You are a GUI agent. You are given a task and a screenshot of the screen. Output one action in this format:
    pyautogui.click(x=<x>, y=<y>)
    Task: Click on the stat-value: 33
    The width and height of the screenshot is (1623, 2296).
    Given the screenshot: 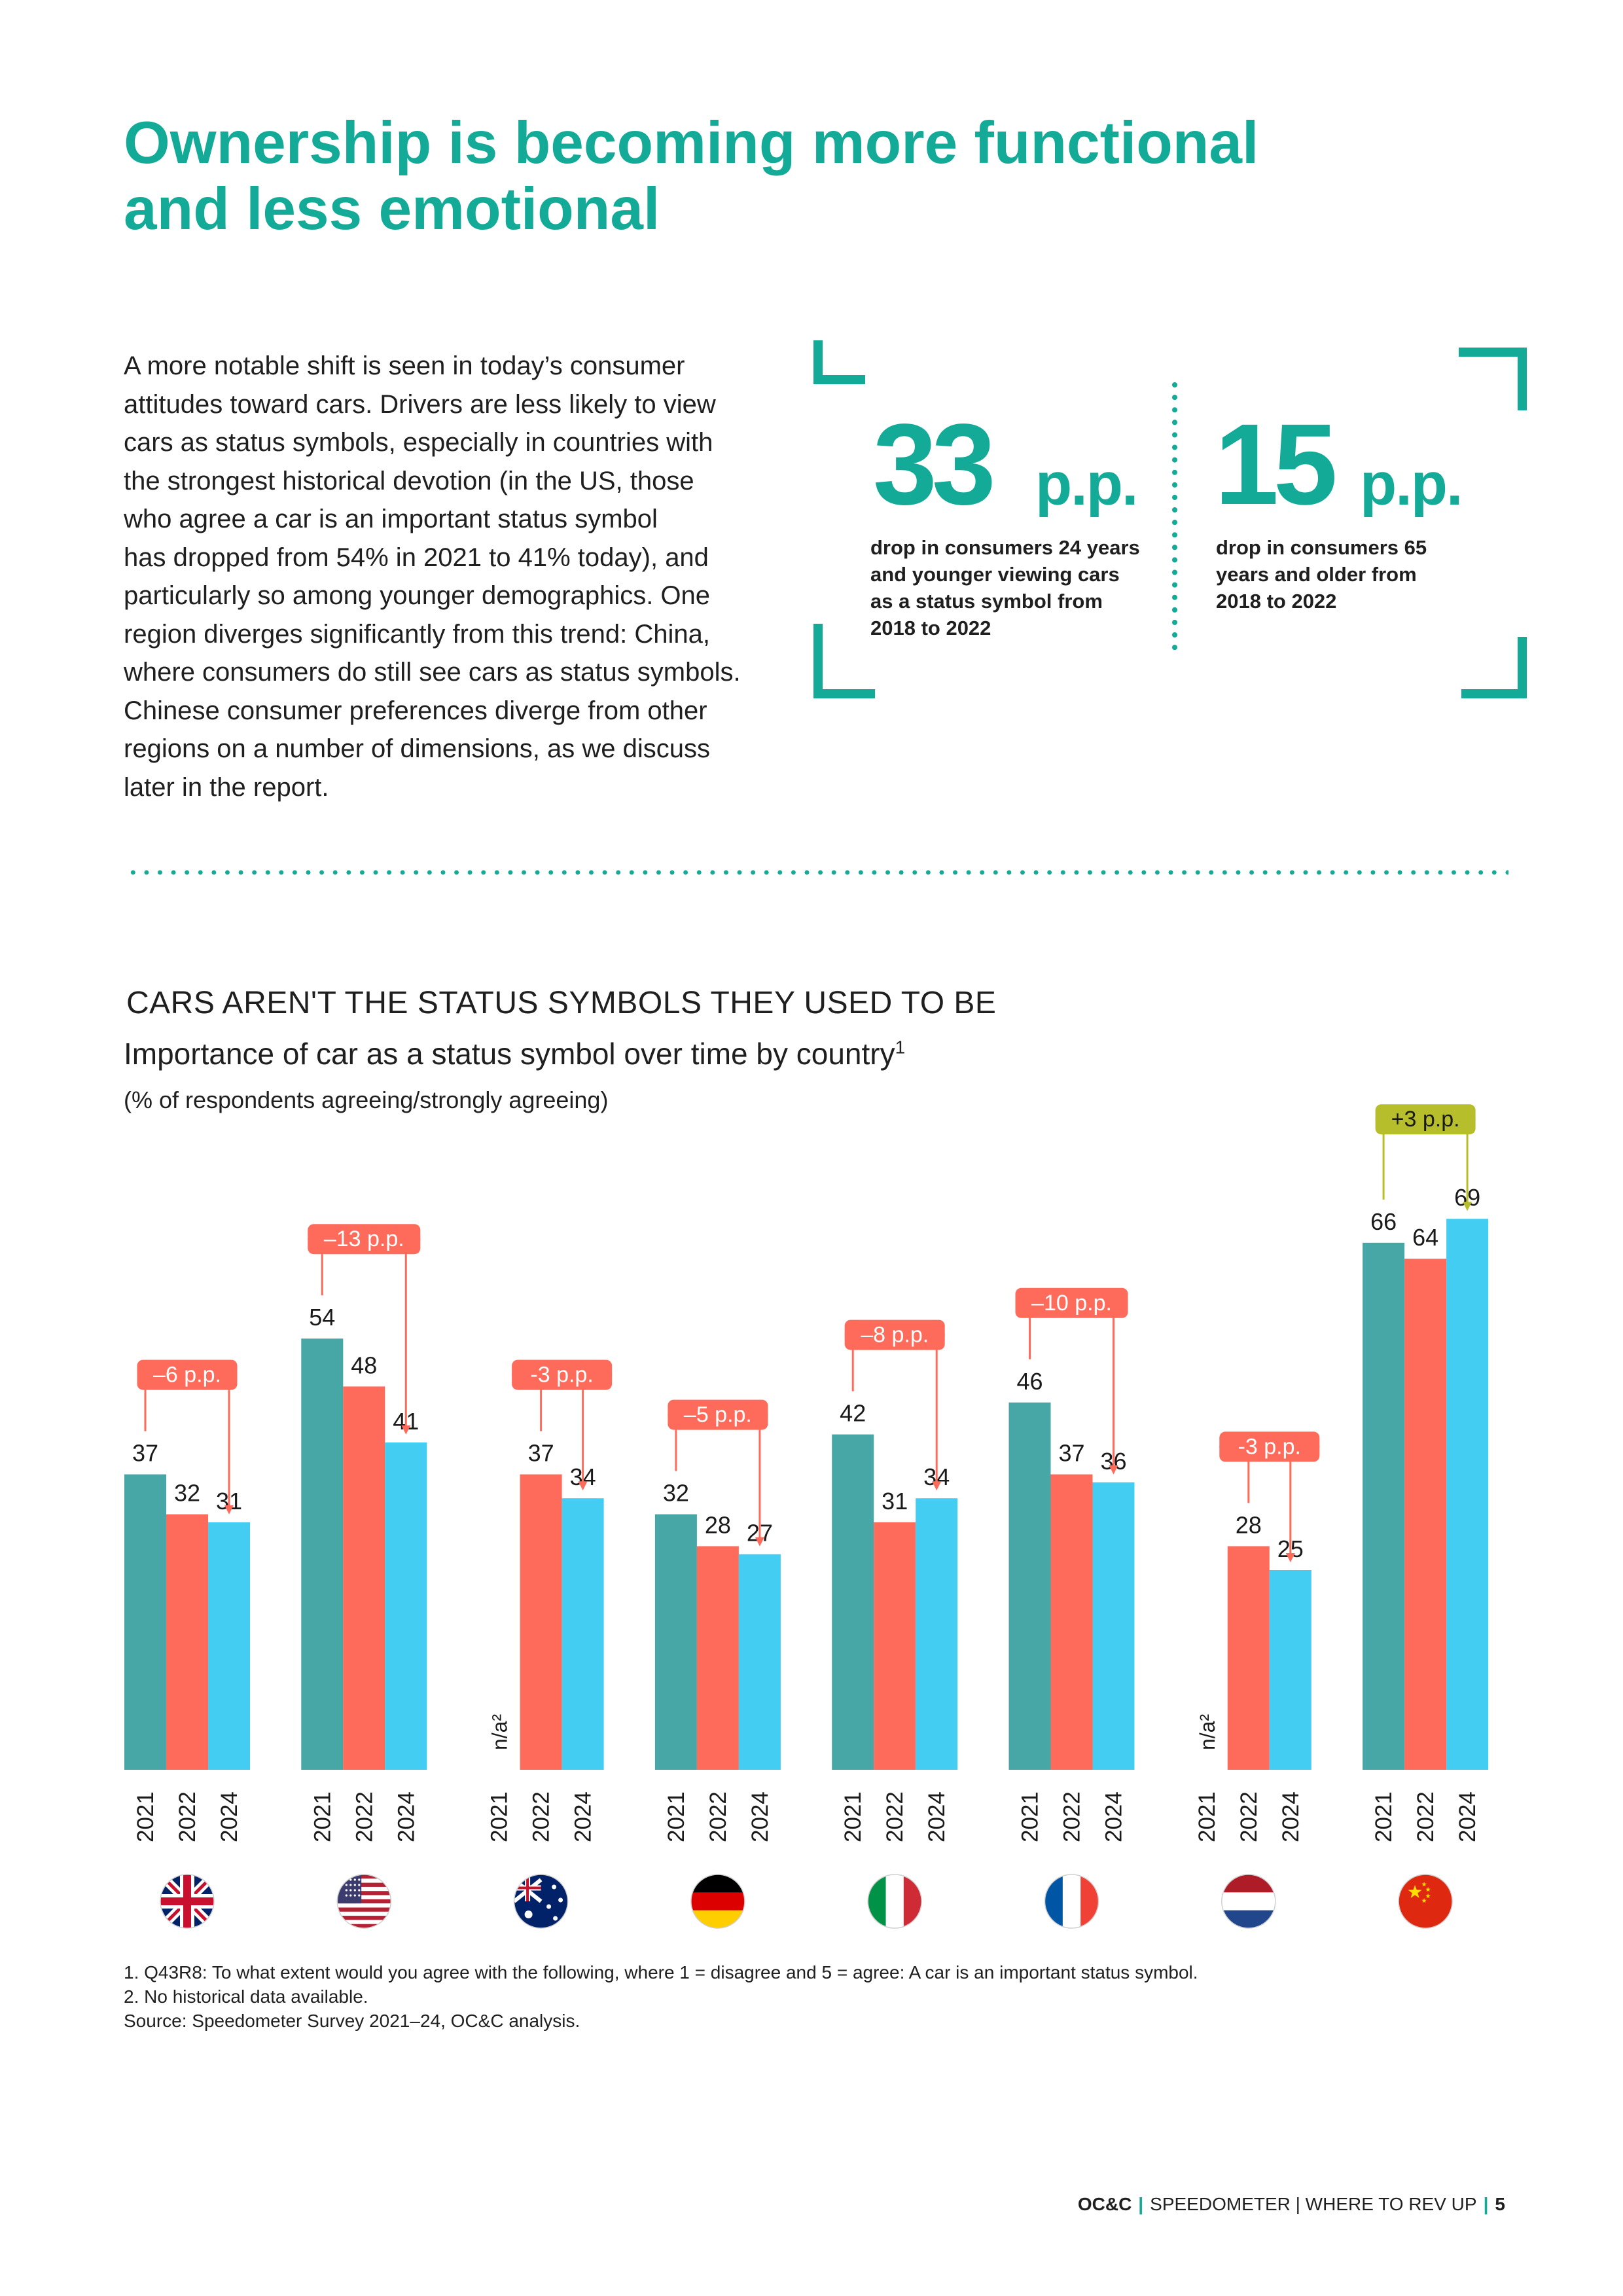 What is the action you would take?
    pyautogui.click(x=935, y=465)
    